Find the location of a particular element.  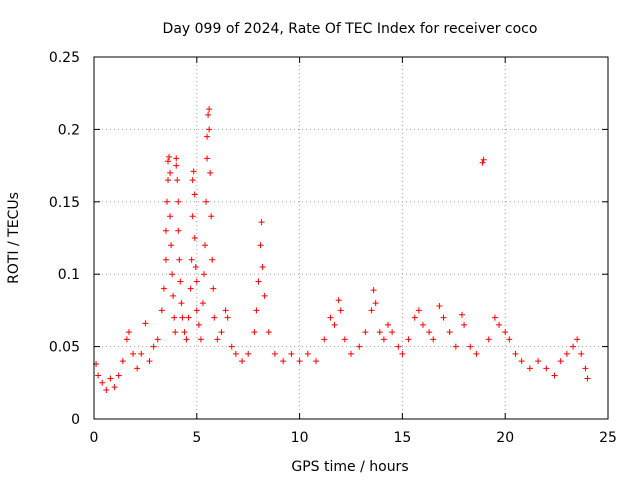

x-tick-label: 0 is located at coordinates (94, 438).